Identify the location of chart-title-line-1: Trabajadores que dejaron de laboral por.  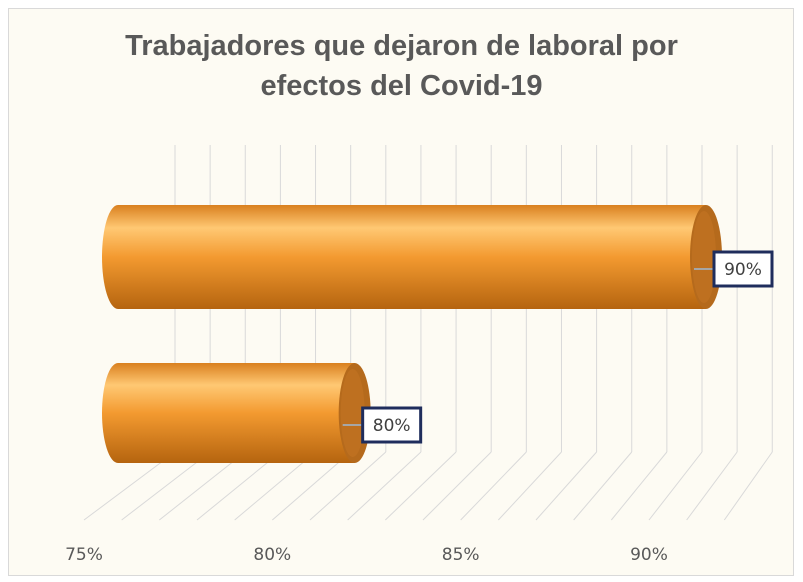
(401, 46).